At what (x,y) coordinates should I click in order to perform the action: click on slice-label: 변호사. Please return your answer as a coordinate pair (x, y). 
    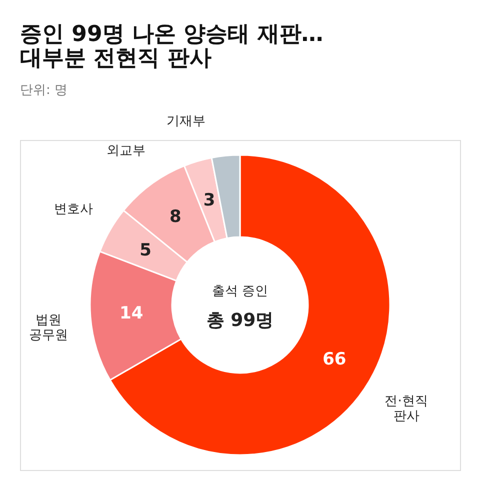
    Looking at the image, I should click on (74, 209).